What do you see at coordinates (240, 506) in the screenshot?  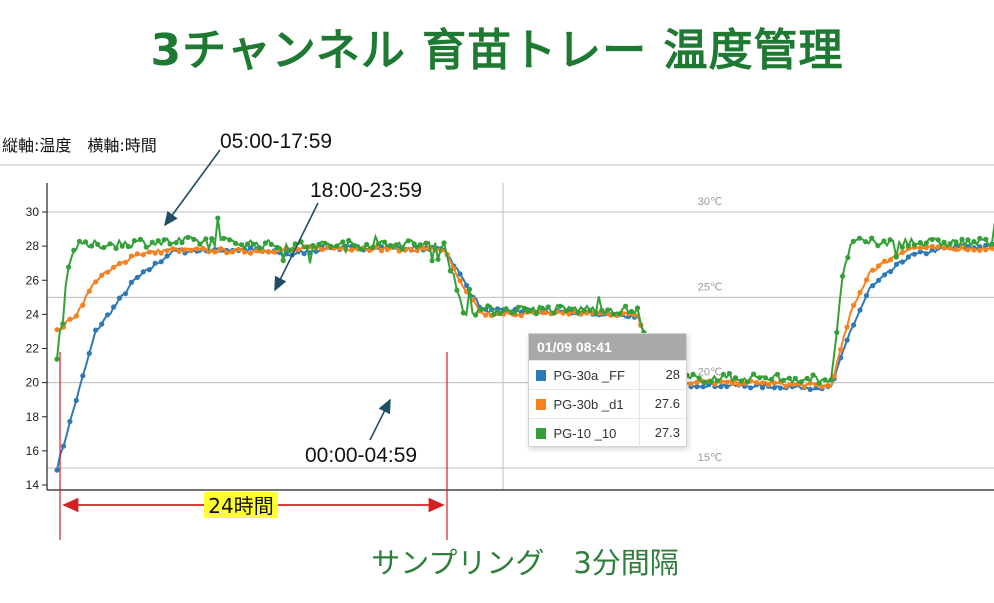 I see `span-label: 24時間` at bounding box center [240, 506].